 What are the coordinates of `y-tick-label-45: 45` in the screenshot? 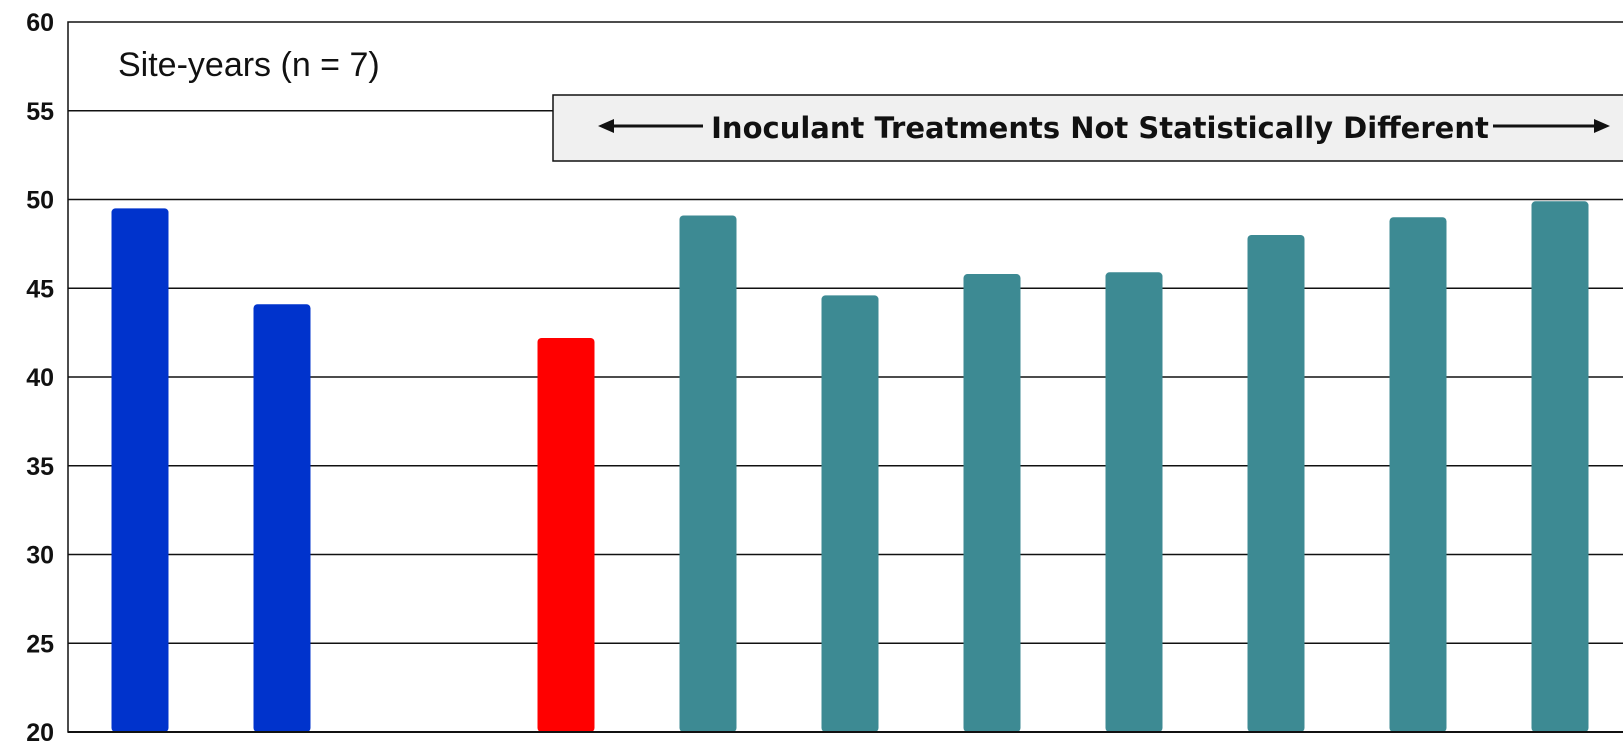 It's located at (40, 289).